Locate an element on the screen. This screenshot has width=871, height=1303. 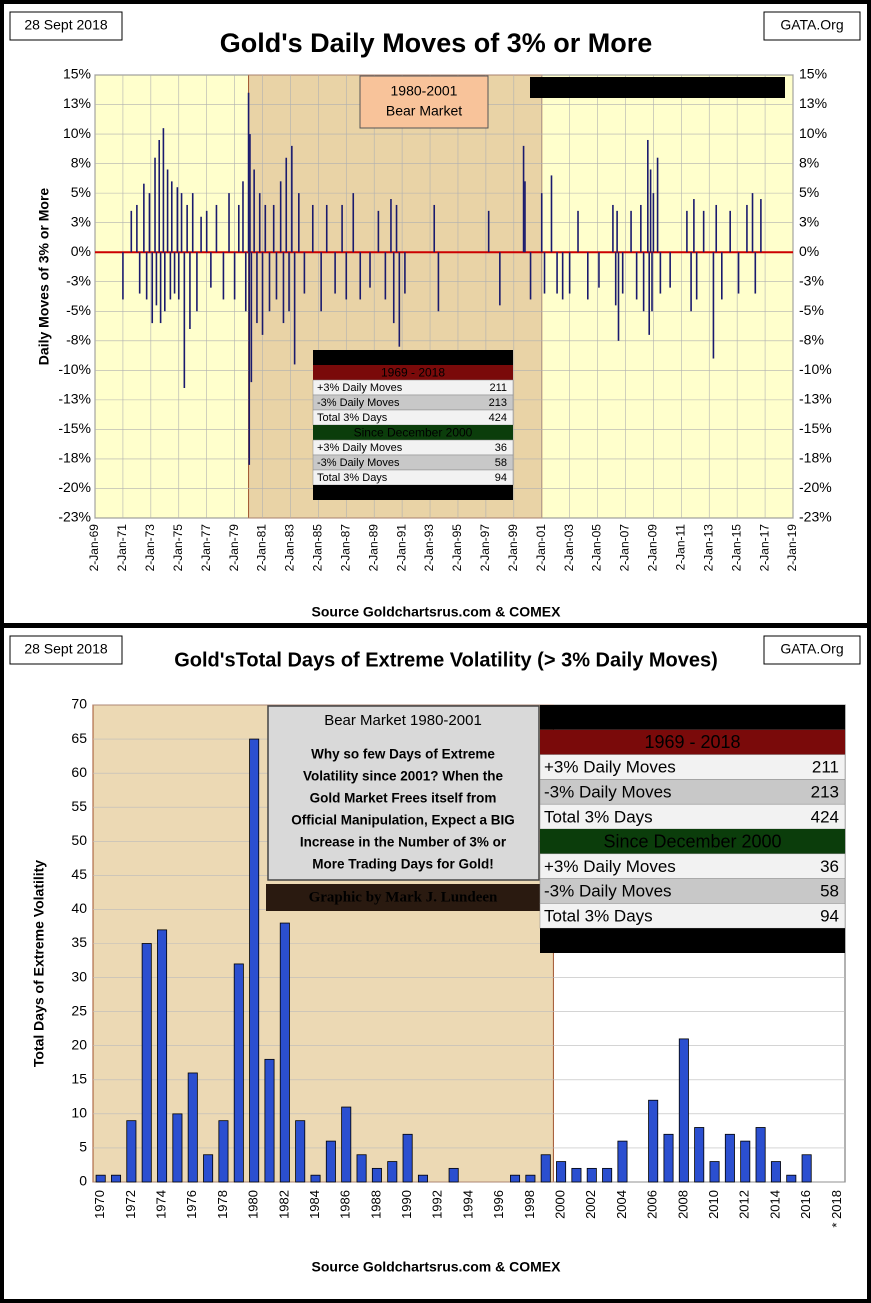
x-tick-label: 1994 is located at coordinates (467, 1204).